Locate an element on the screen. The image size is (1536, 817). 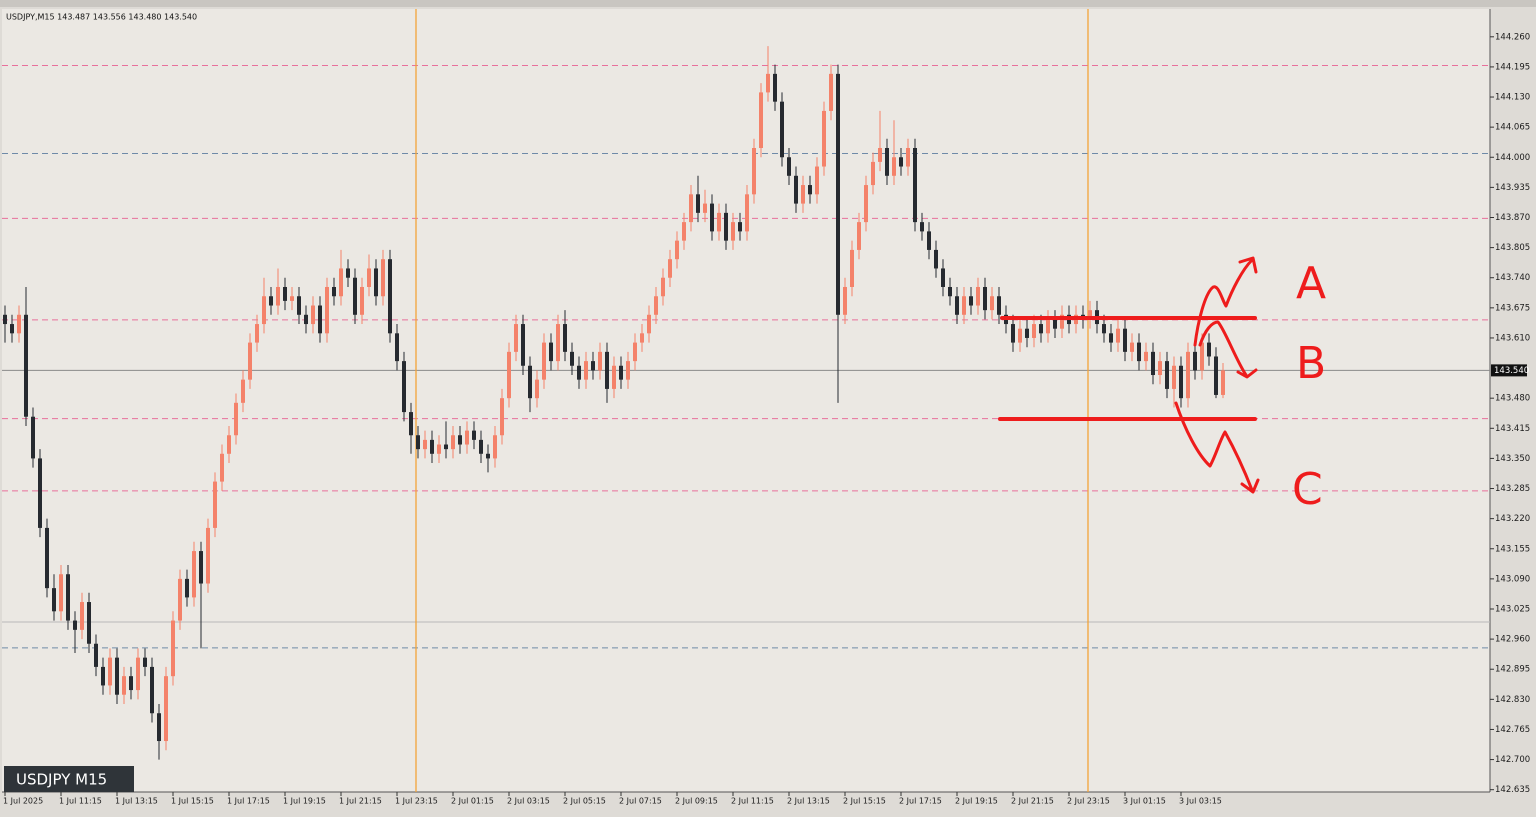
y-tick-label: 143.155 is located at coordinates (1512, 549).